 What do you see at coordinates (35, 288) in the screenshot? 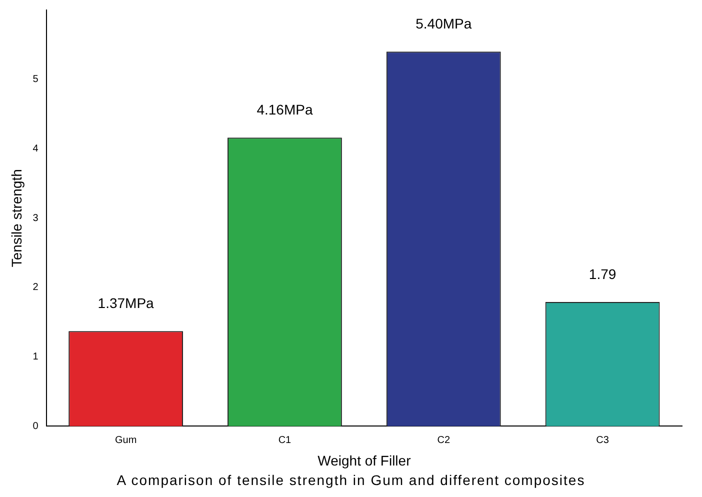
I see `y-tick-label: 2` at bounding box center [35, 288].